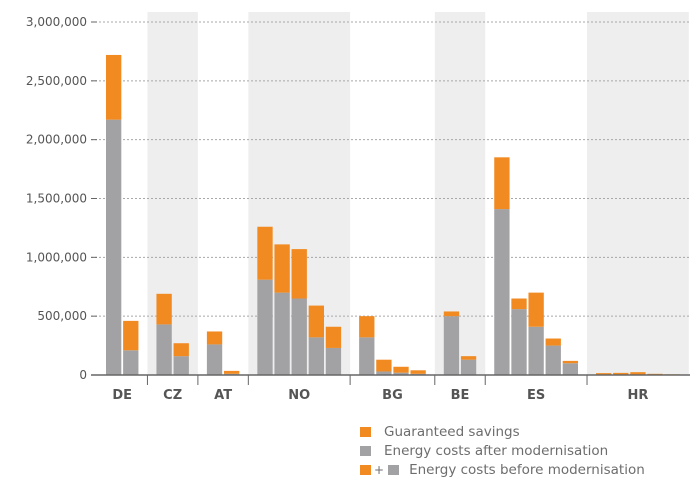 This screenshot has height=480, width=693. What do you see at coordinates (56, 22) in the screenshot?
I see `y-tick-label: 3,000,000` at bounding box center [56, 22].